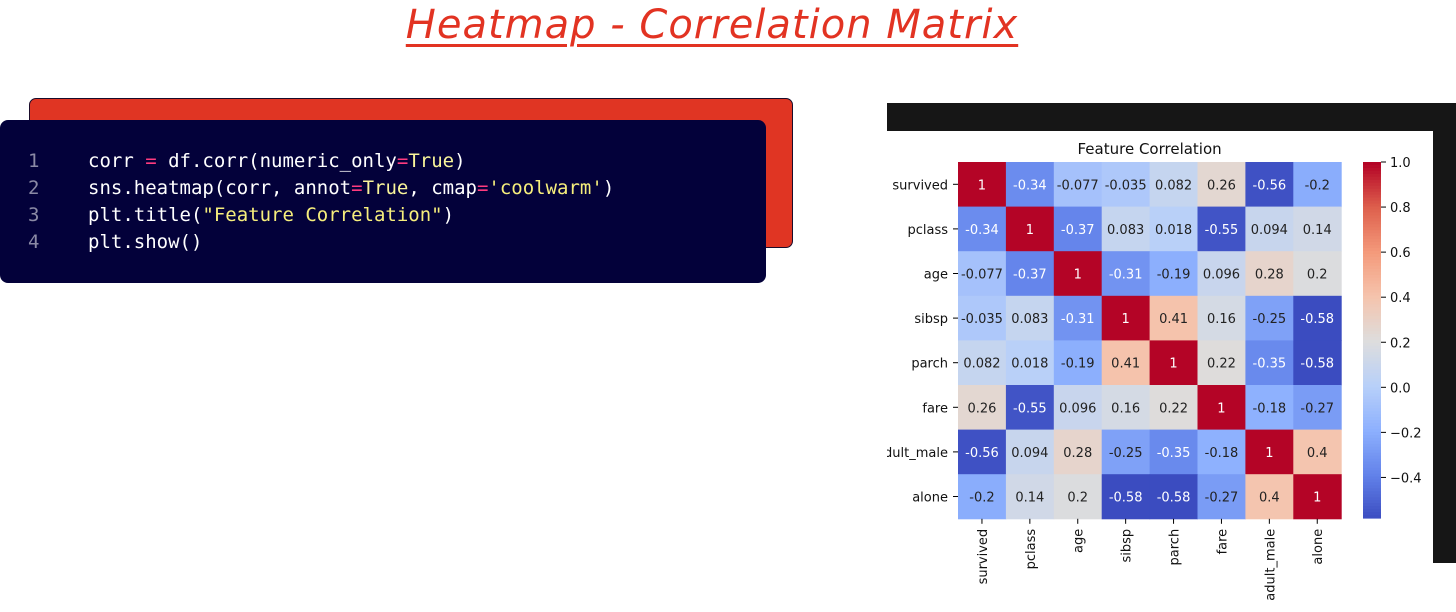  What do you see at coordinates (117, 161) in the screenshot?
I see `code-token: corr` at bounding box center [117, 161].